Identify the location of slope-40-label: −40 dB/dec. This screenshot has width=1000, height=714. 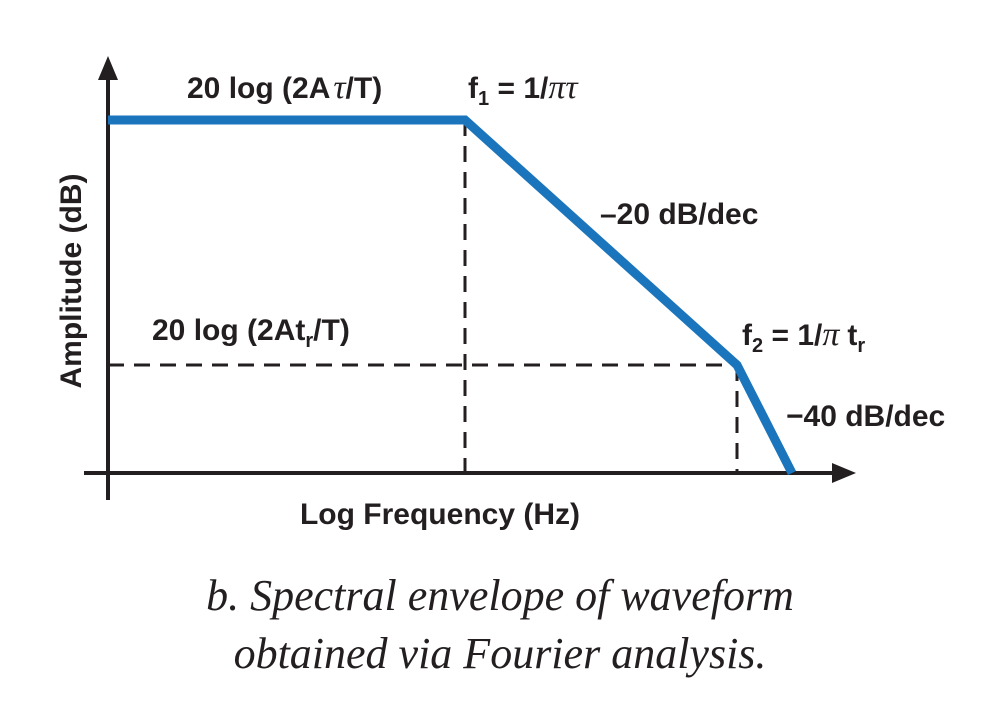
(865, 416).